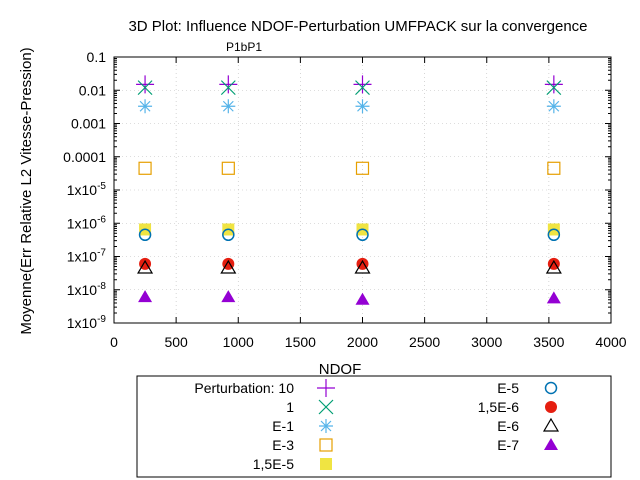 The height and width of the screenshot is (480, 640). Describe the element at coordinates (508, 445) in the screenshot. I see `legend-label: E-7` at that location.